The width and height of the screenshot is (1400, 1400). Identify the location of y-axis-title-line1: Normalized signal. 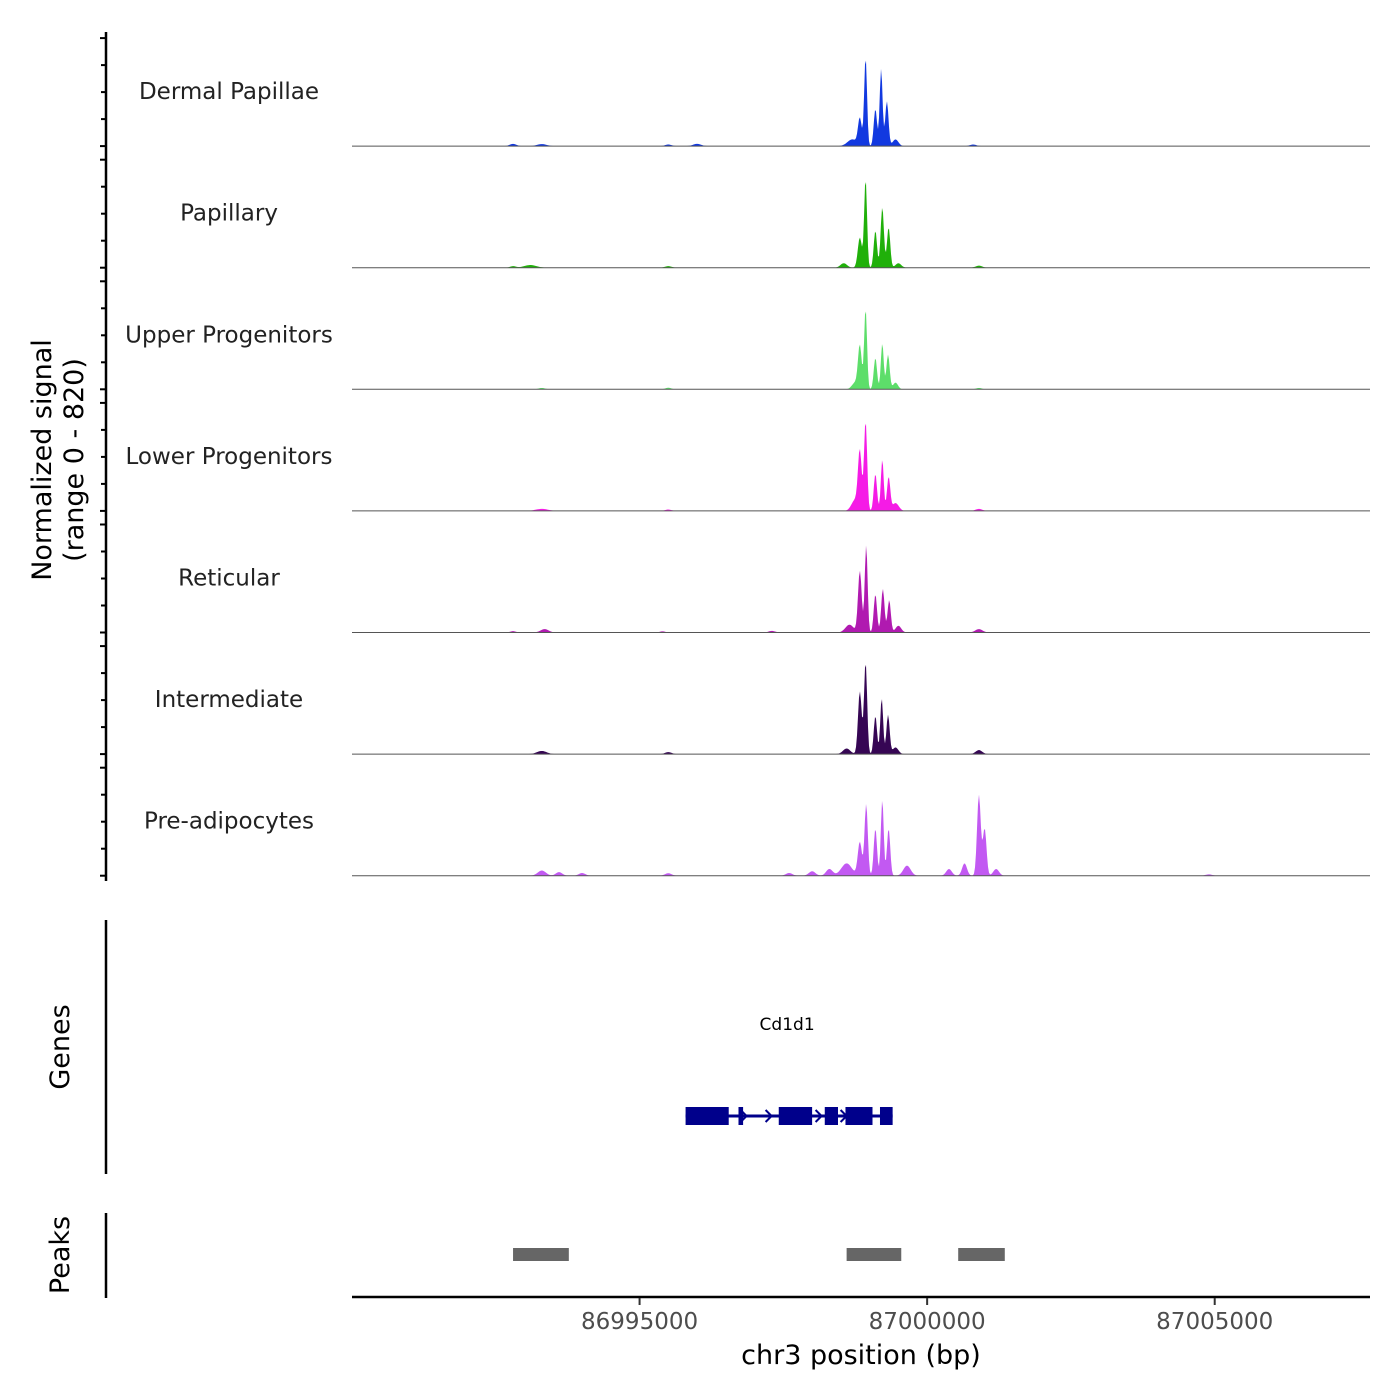
(42, 460).